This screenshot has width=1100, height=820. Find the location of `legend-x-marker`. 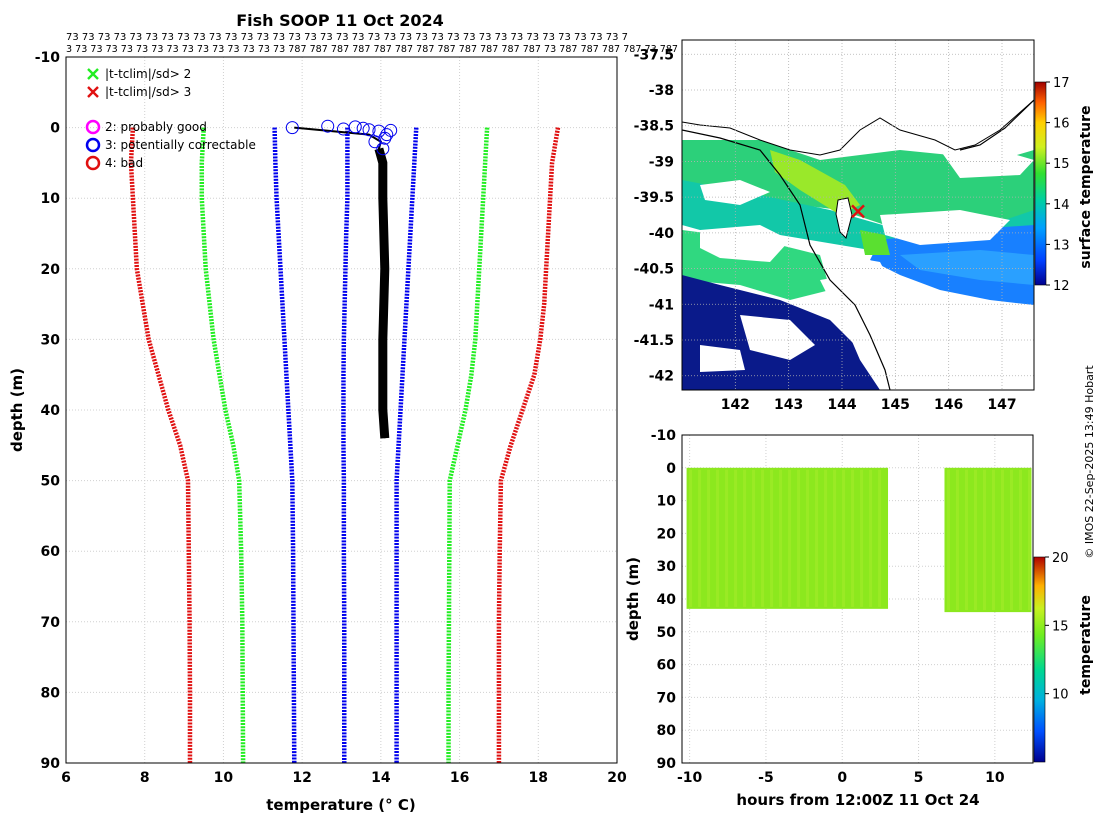

legend-x-marker is located at coordinates (93, 74).